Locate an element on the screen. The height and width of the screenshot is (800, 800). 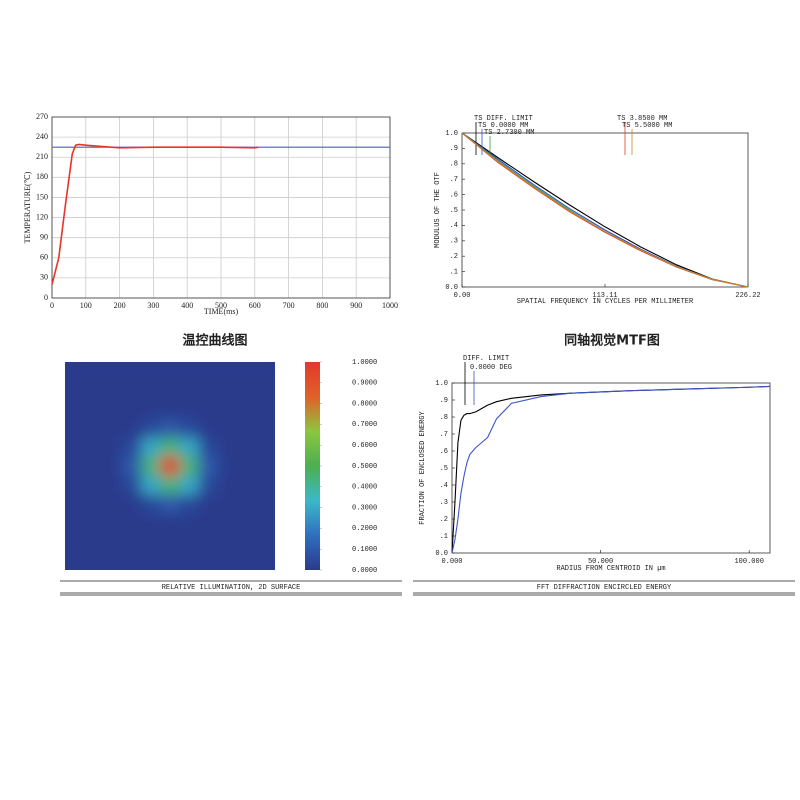
x-tick-label: 900 is located at coordinates (356, 305).